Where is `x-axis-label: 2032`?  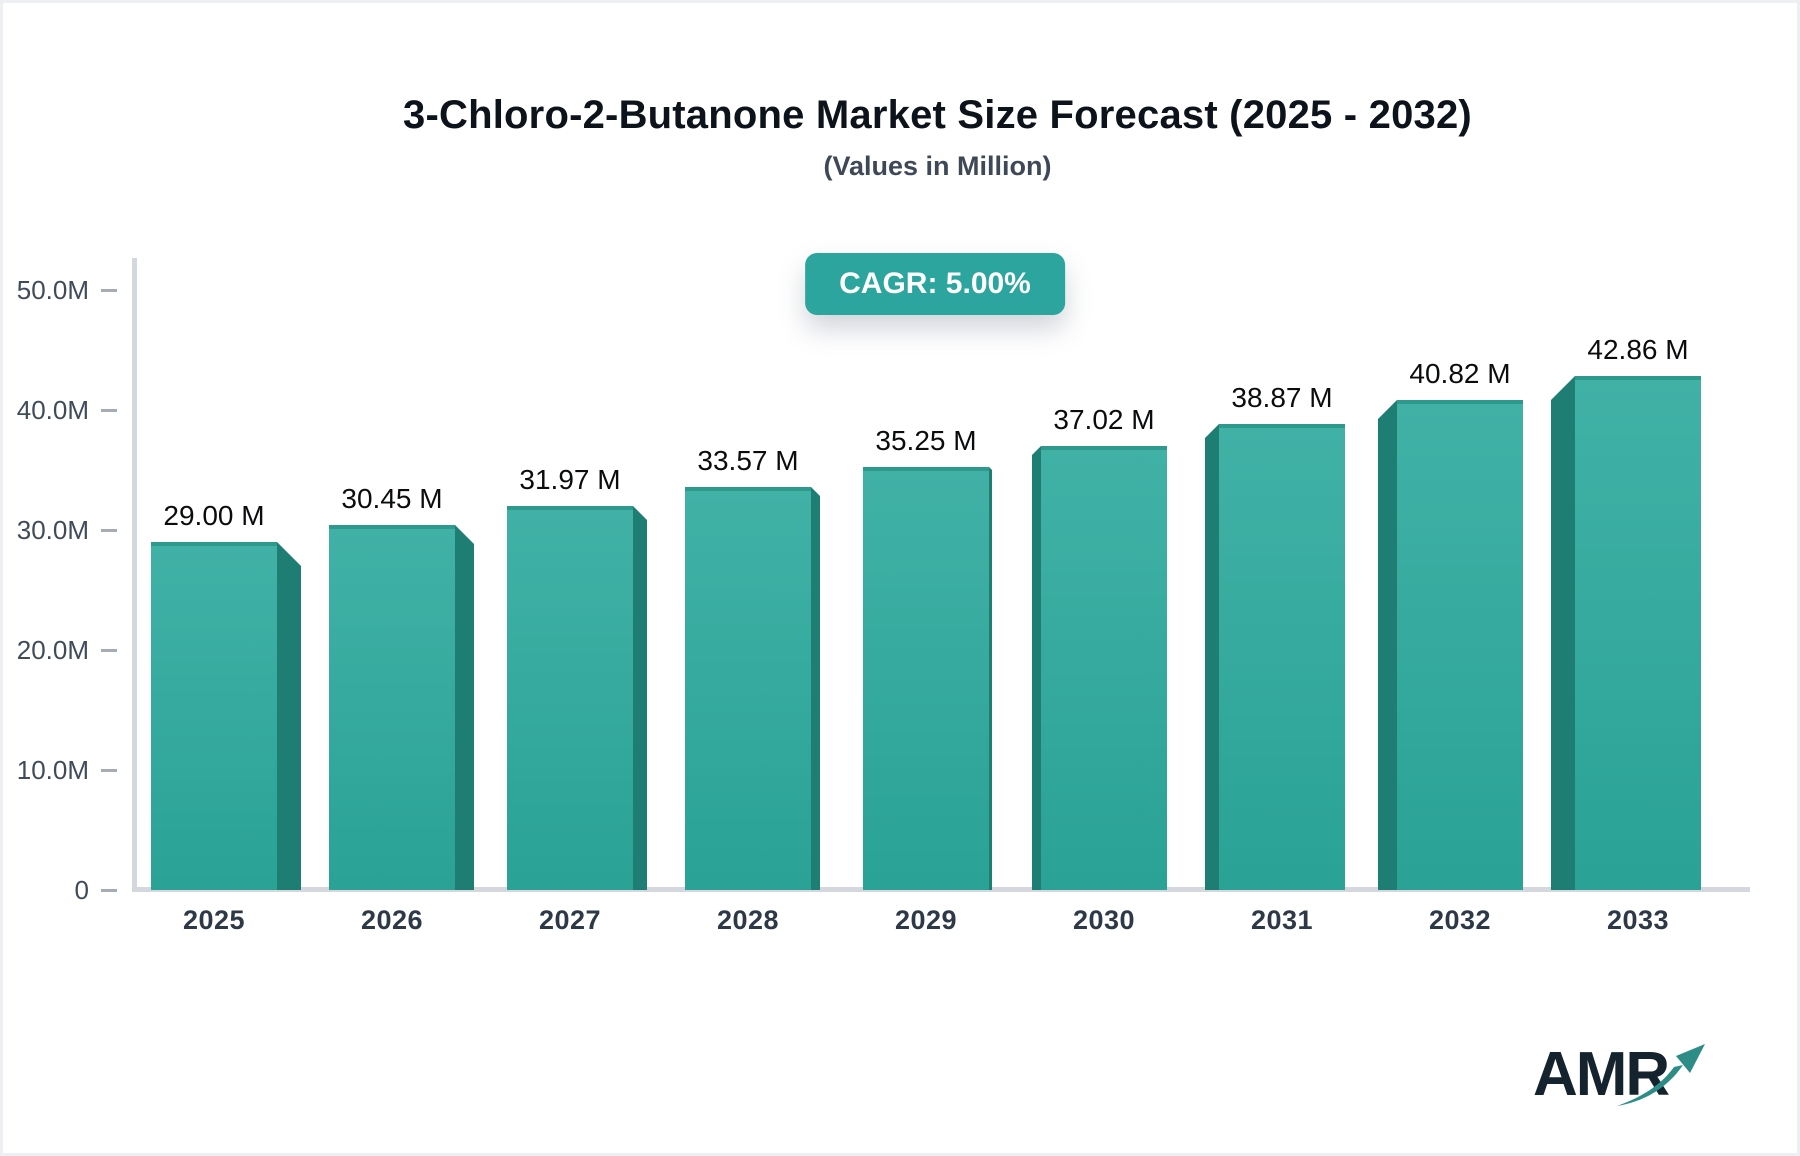 x-axis-label: 2032 is located at coordinates (1460, 920).